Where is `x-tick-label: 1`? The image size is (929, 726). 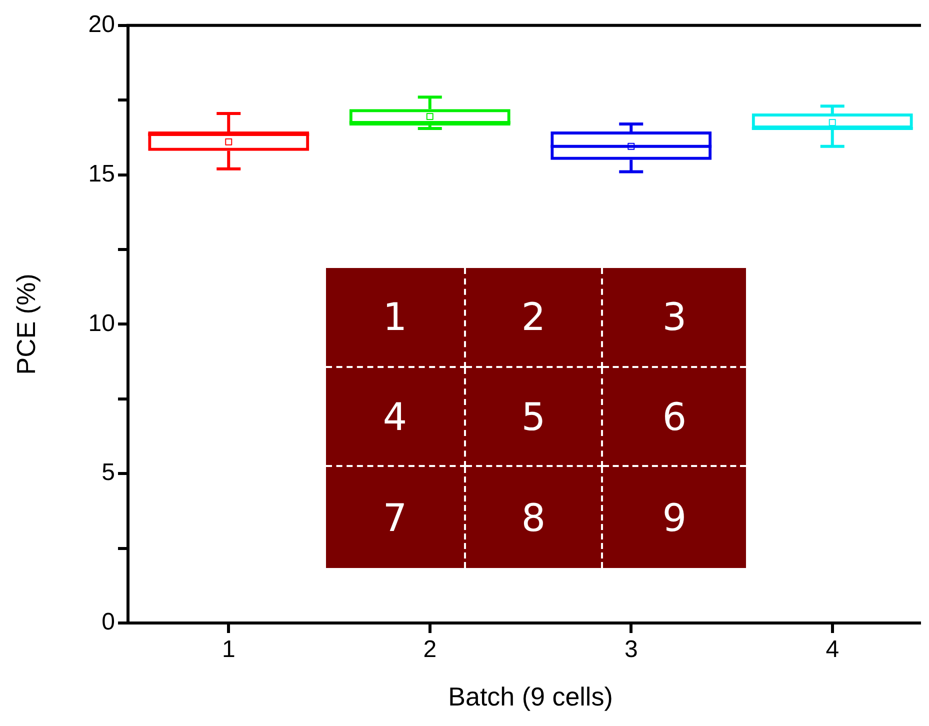
x-tick-label: 1 is located at coordinates (229, 650).